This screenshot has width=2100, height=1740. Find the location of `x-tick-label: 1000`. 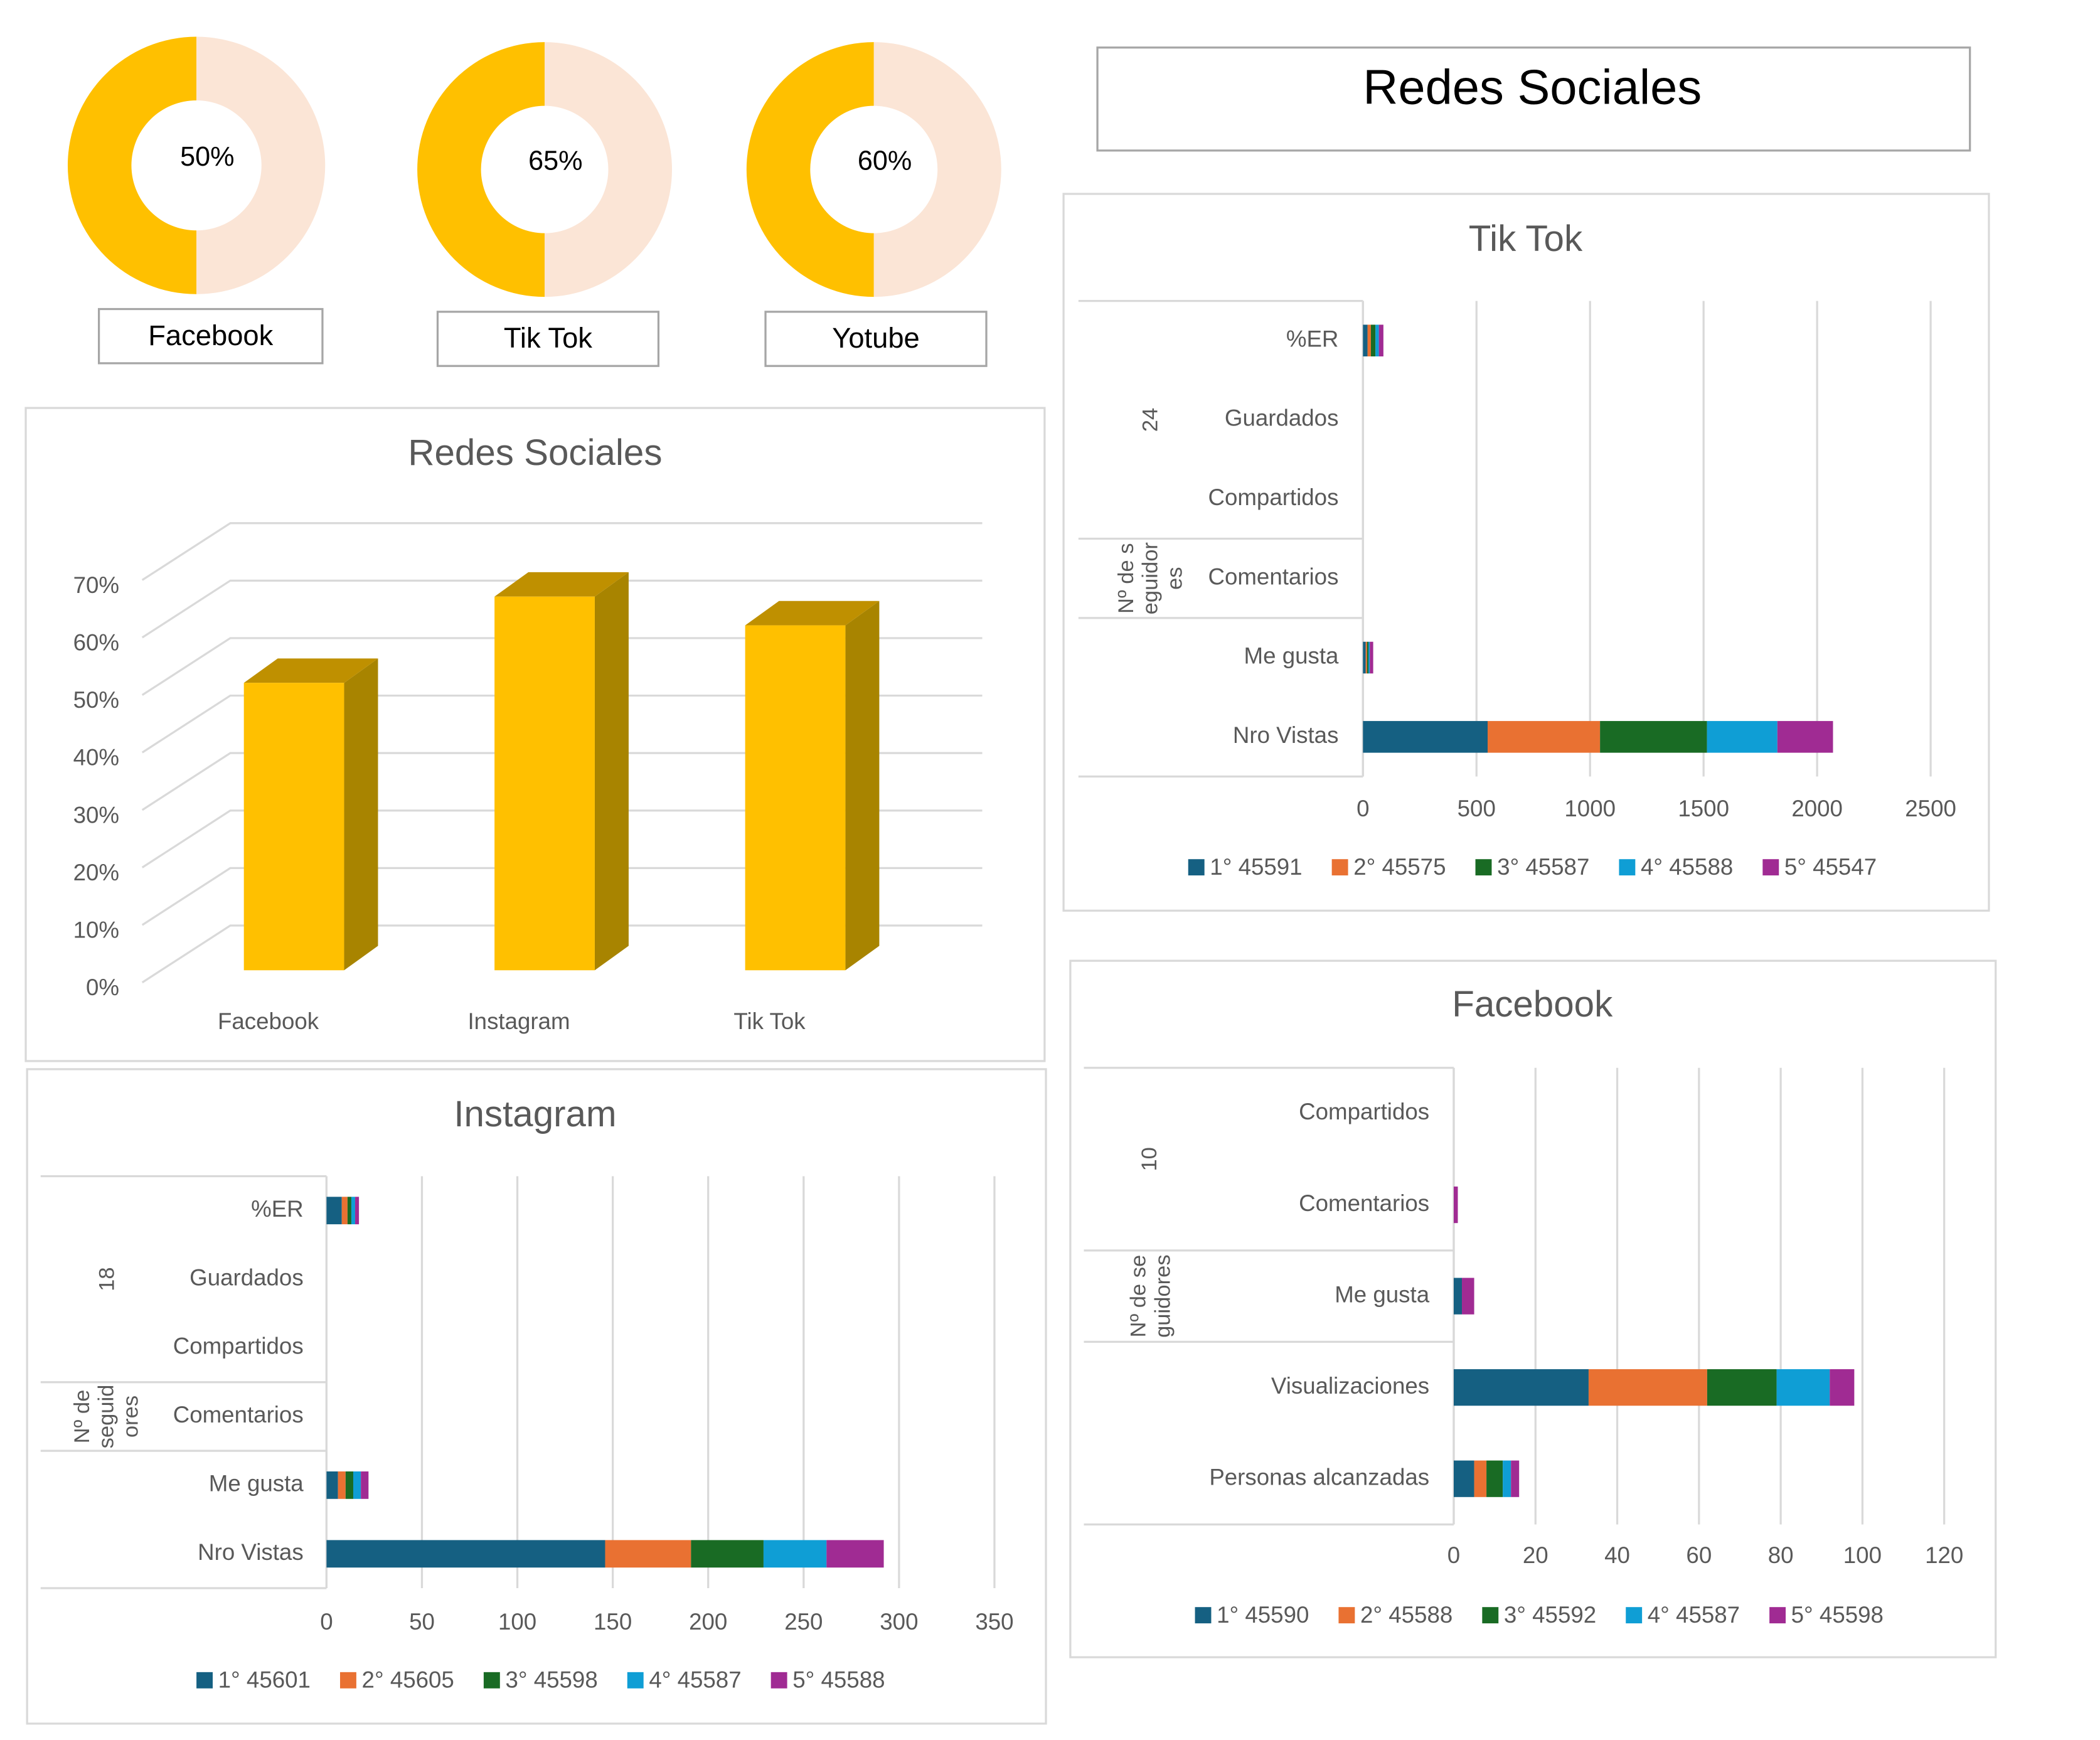

x-tick-label: 1000 is located at coordinates (1590, 809).